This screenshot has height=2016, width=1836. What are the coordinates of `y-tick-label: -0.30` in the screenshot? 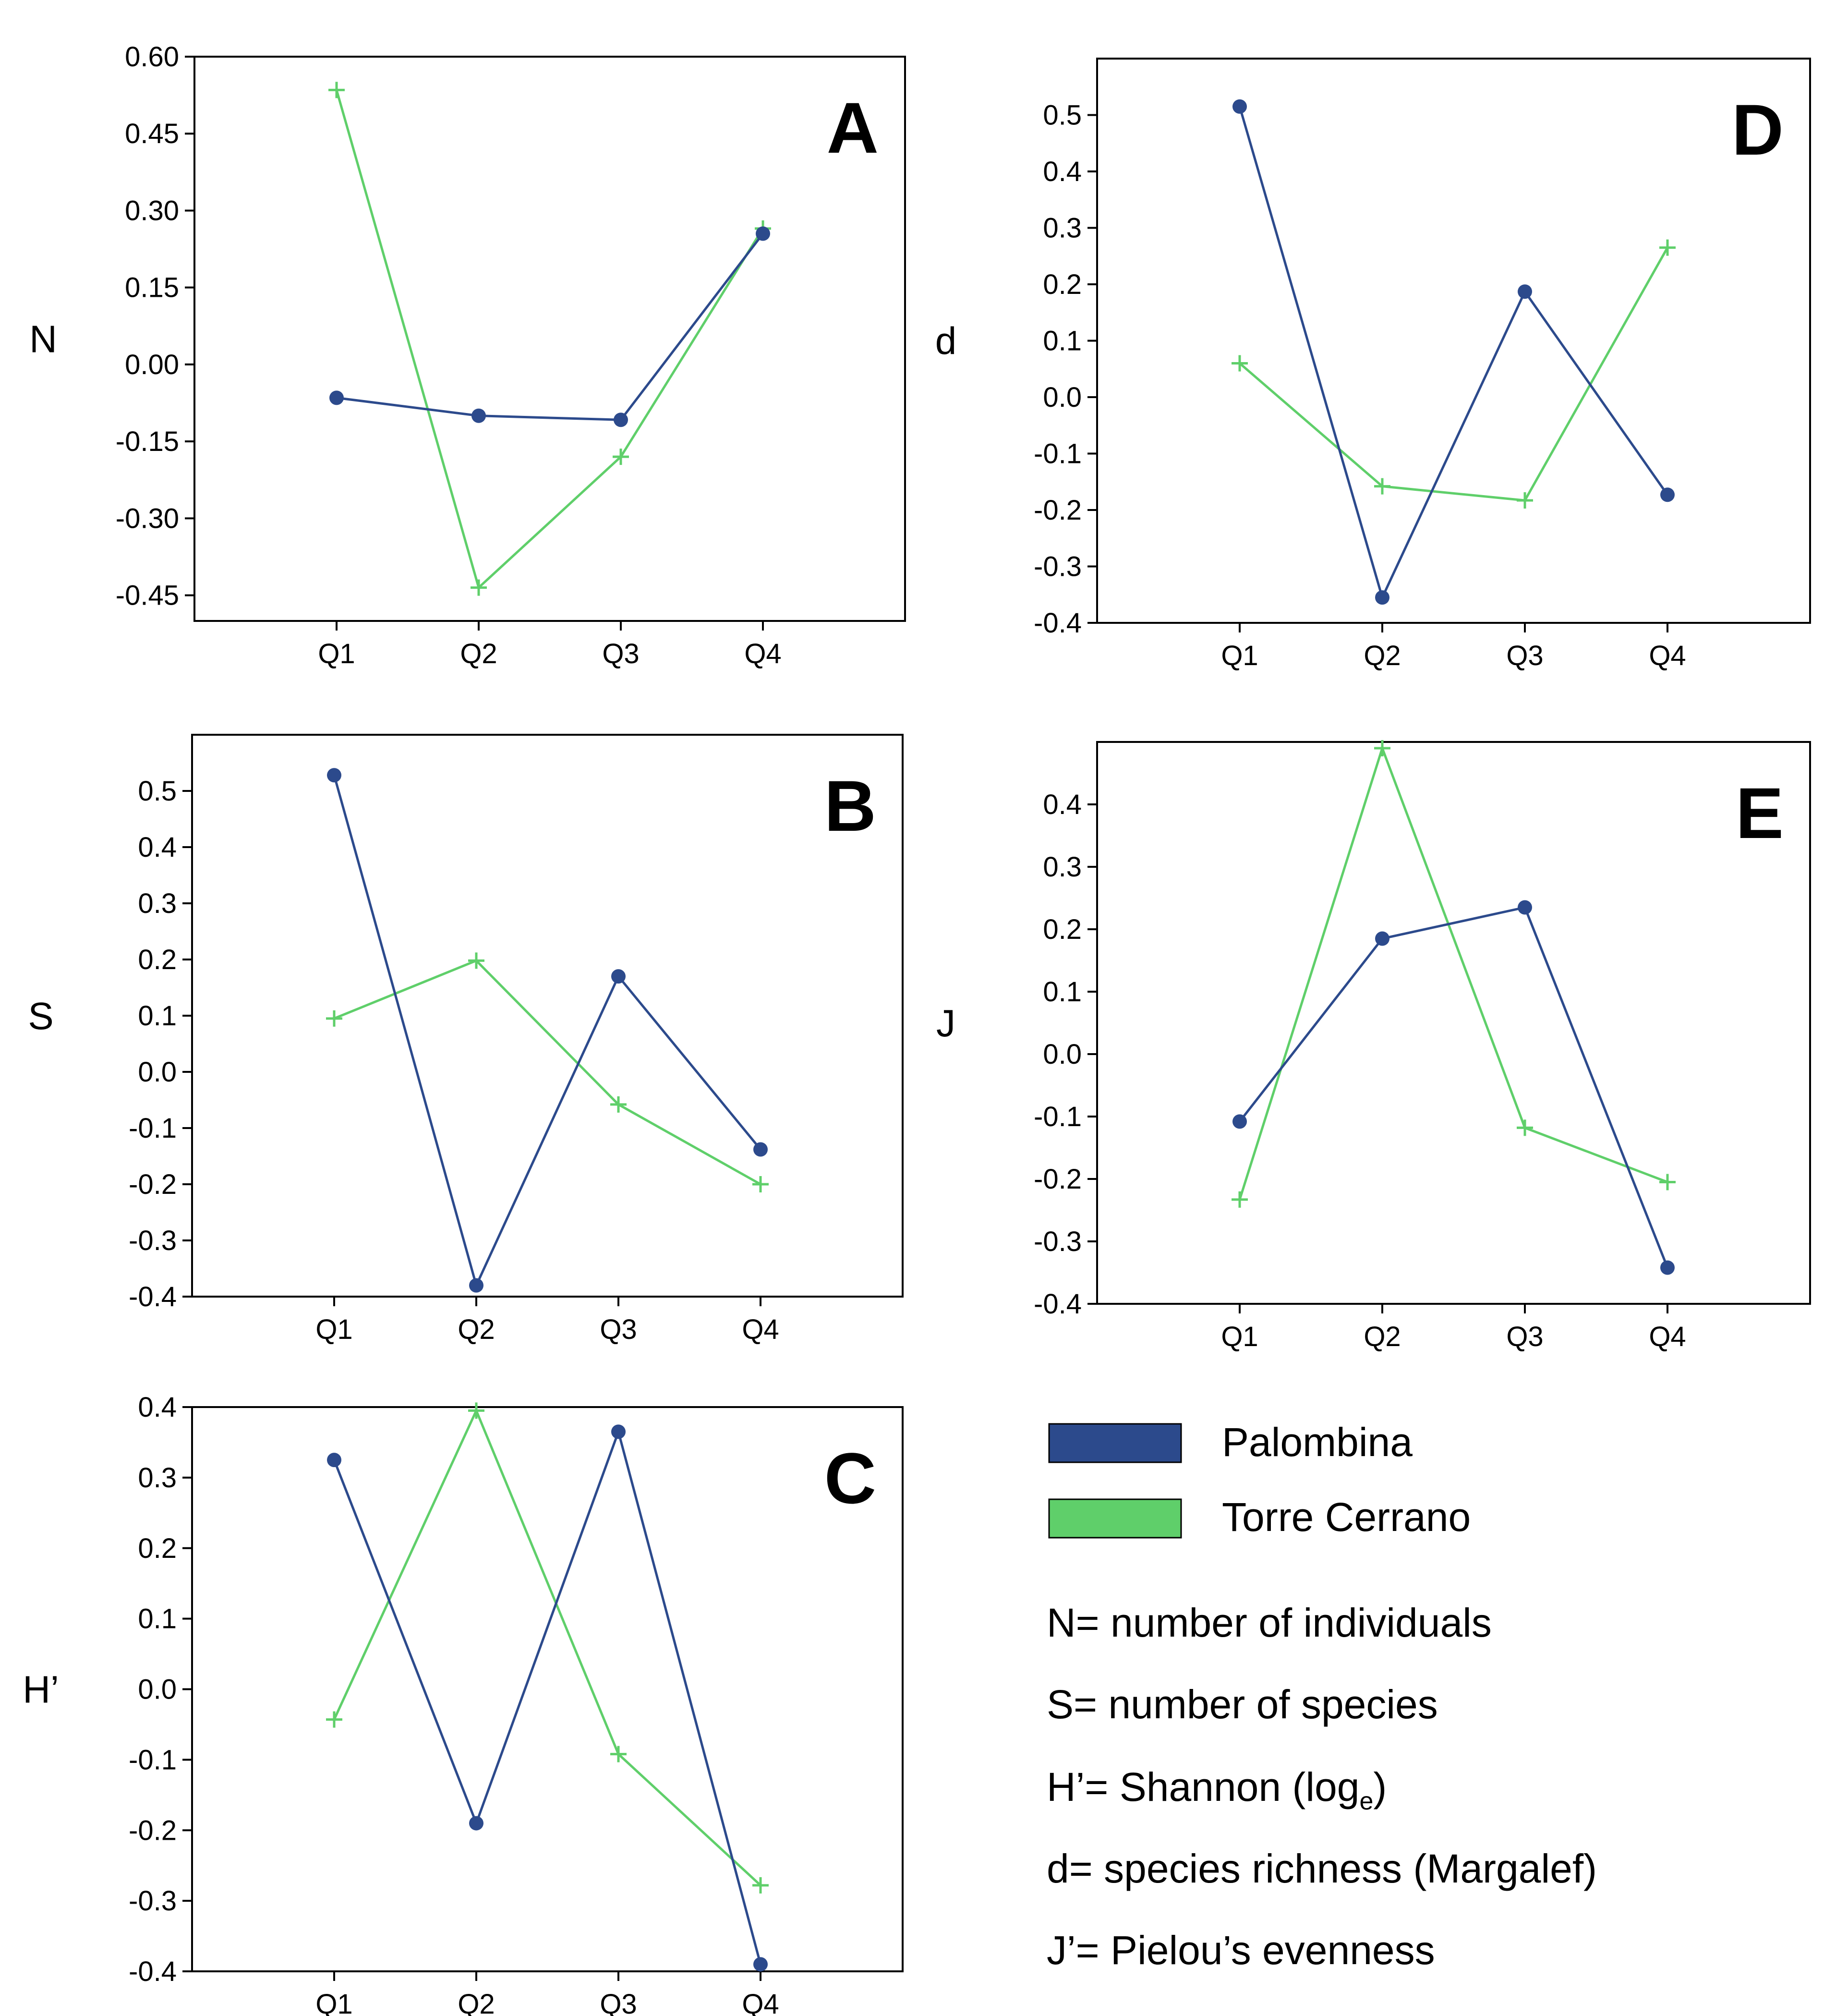 It's located at (147, 518).